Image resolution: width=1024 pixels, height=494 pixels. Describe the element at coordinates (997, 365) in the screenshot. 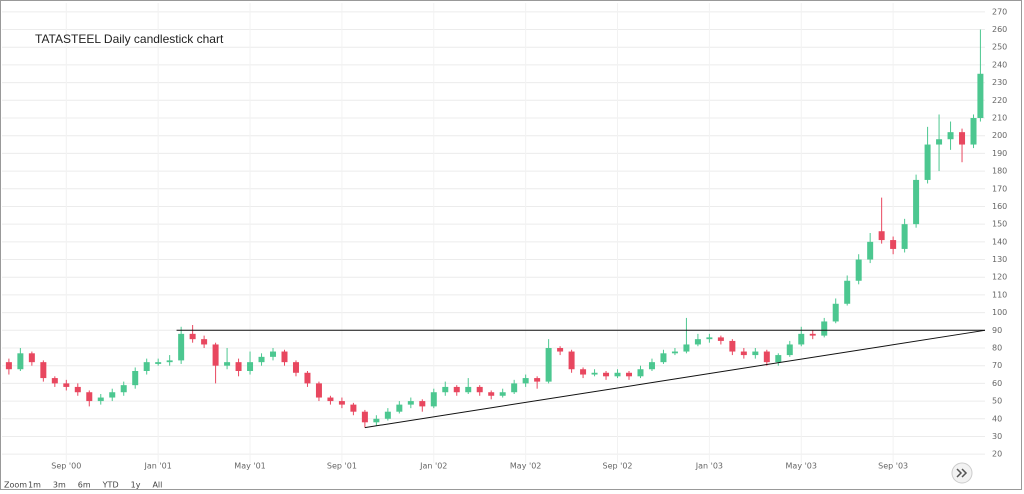

I see `y-tick-label: 70` at that location.